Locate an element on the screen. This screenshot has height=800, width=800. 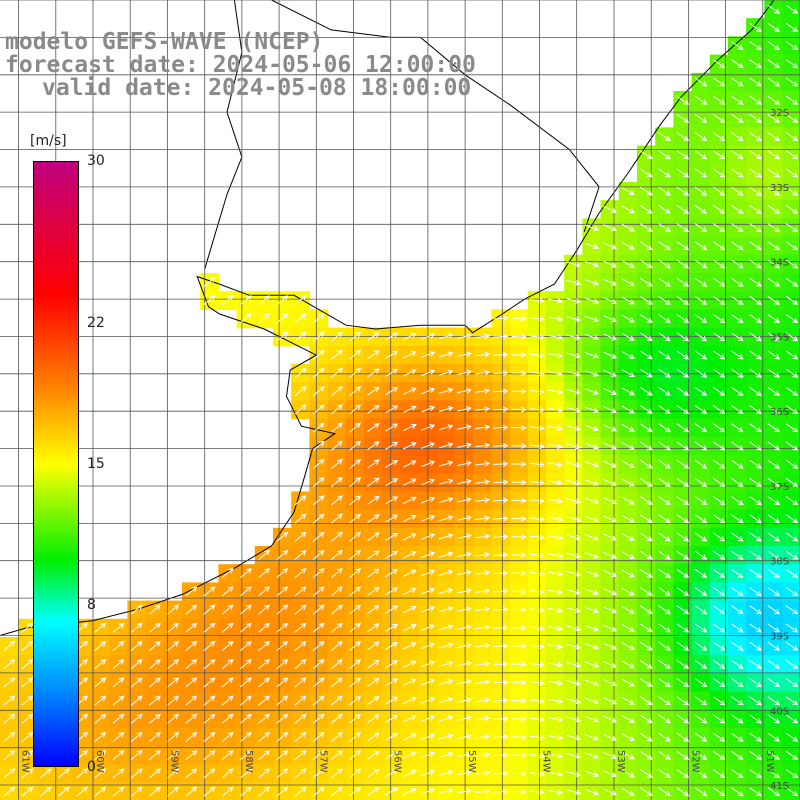
colorbar-tick-label: 8 is located at coordinates (91, 605).